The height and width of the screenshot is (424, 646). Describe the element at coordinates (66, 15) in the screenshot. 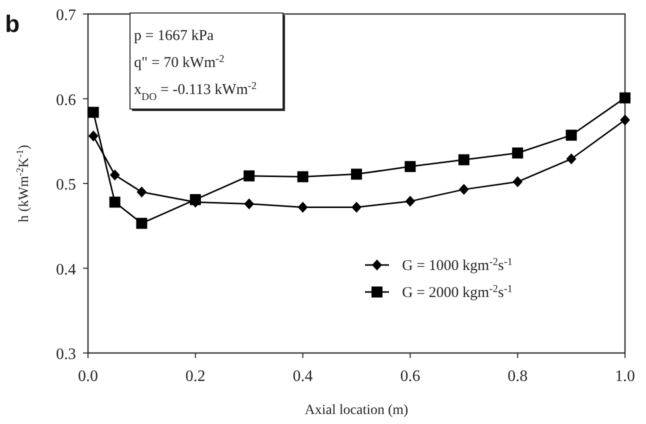

I see `y-tick-label: 0.7` at that location.